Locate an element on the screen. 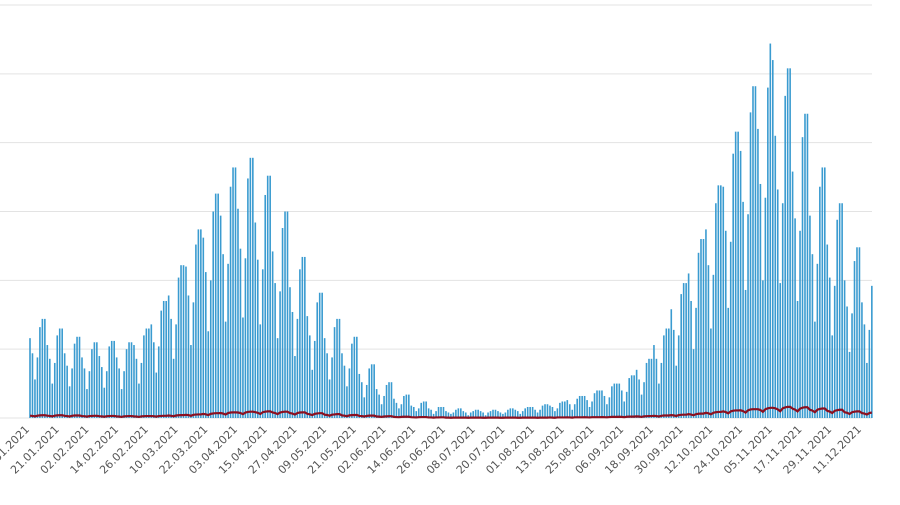 The width and height of the screenshot is (900, 505). line is located at coordinates (451, 412).